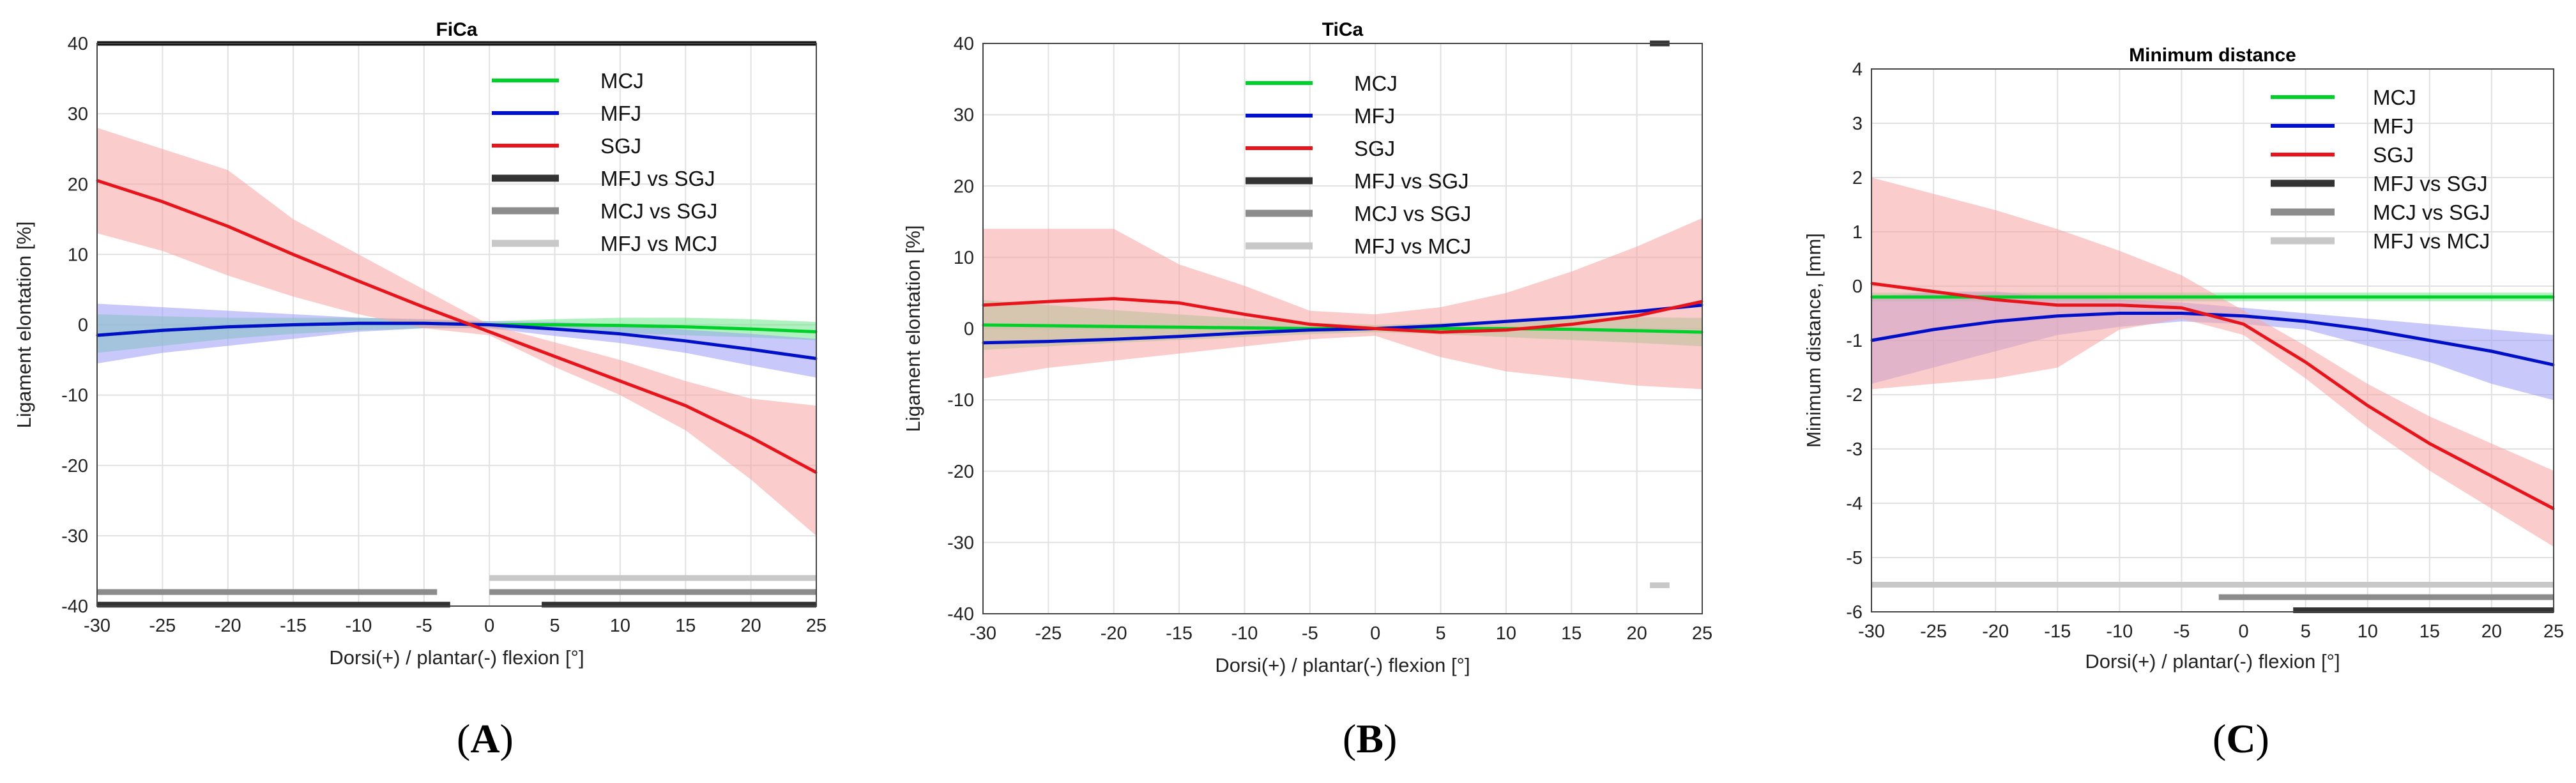 Image resolution: width=2576 pixels, height=783 pixels. Describe the element at coordinates (1370, 739) in the screenshot. I see `panel-tag: (B)` at that location.